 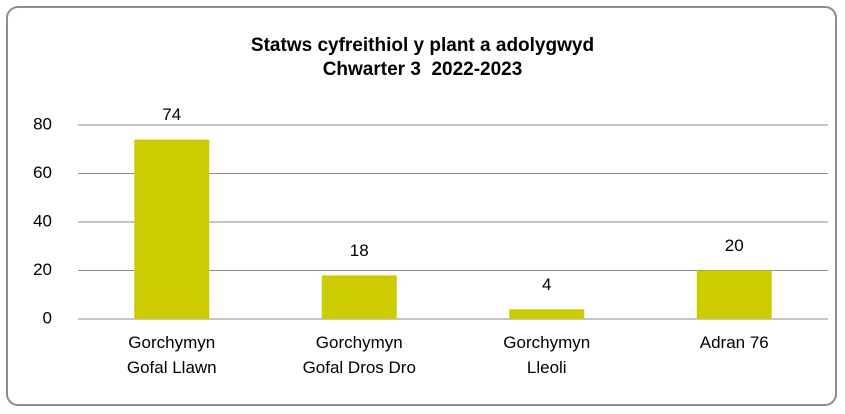 I want to click on y-tick-label: 0, so click(x=47, y=317).